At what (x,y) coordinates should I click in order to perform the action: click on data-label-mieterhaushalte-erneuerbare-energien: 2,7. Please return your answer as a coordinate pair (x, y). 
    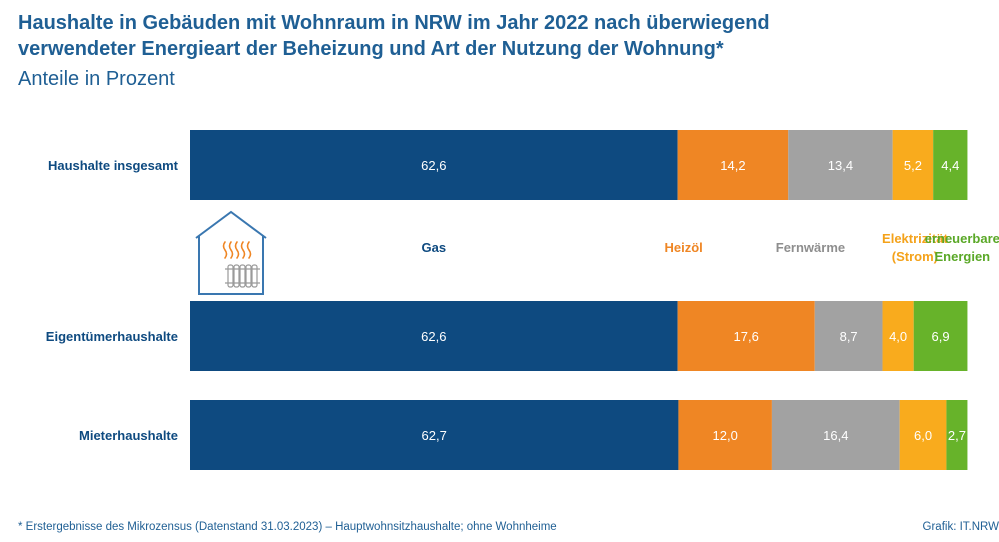
    Looking at the image, I should click on (957, 435).